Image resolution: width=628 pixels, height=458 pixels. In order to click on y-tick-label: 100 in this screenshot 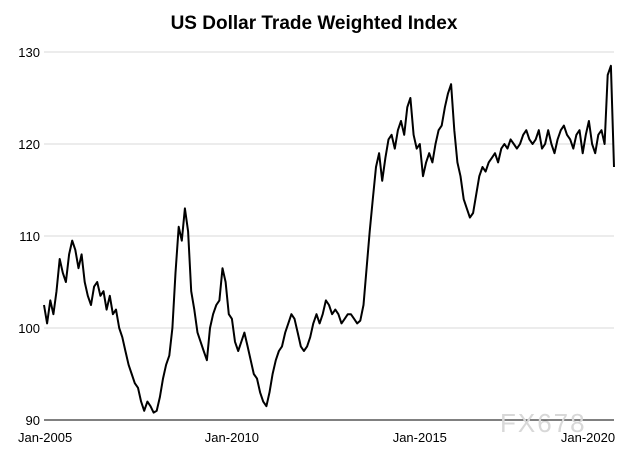, I will do `click(29, 328)`.